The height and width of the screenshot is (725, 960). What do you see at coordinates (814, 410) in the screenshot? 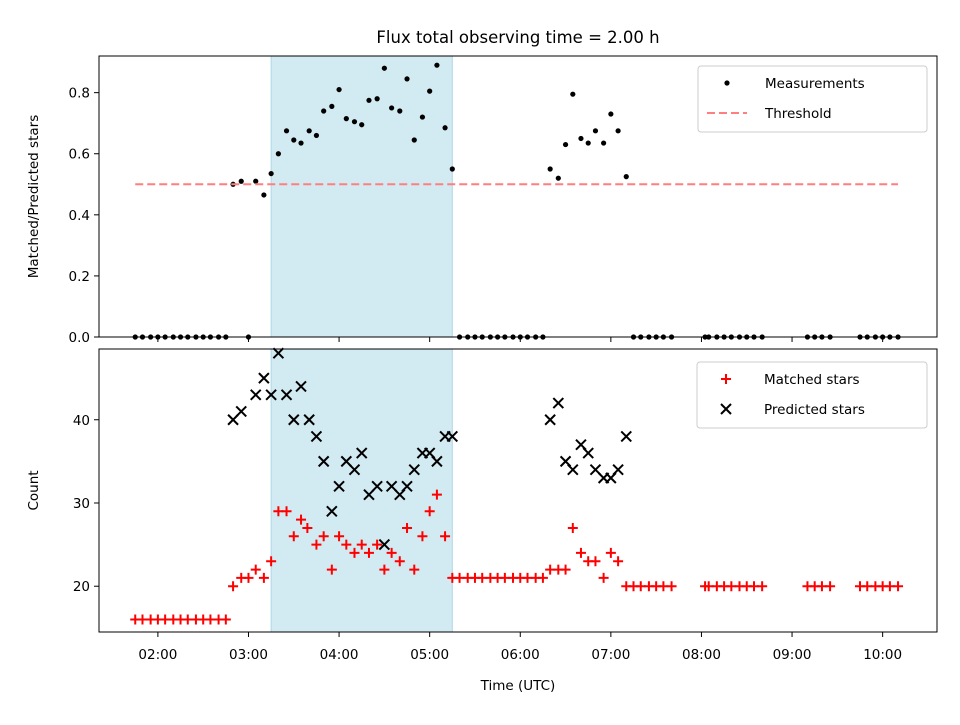
I see `legend-label: Predicted stars` at bounding box center [814, 410].